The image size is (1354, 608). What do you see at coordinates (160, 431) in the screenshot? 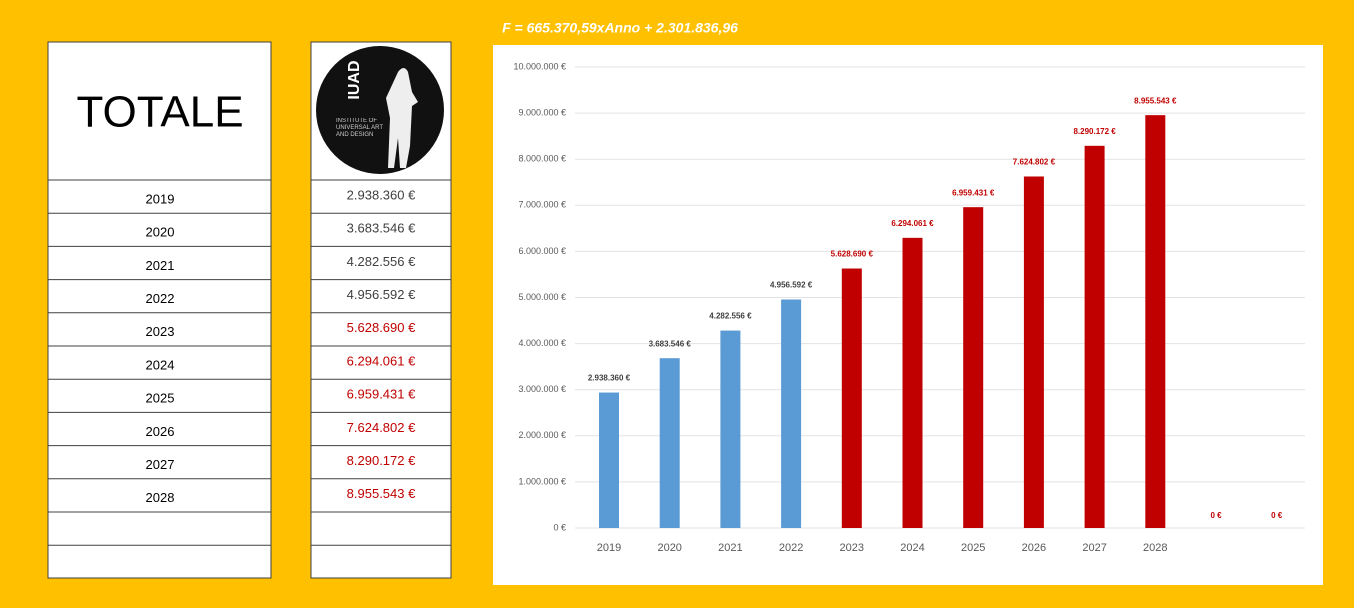
I see `table-year: 2026` at bounding box center [160, 431].